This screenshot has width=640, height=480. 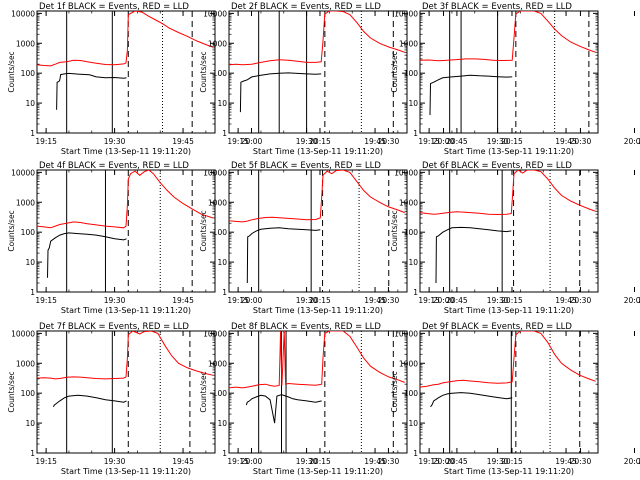 I want to click on panel-title: Det 9f BLACK = Events, RED = LLD, so click(x=497, y=327).